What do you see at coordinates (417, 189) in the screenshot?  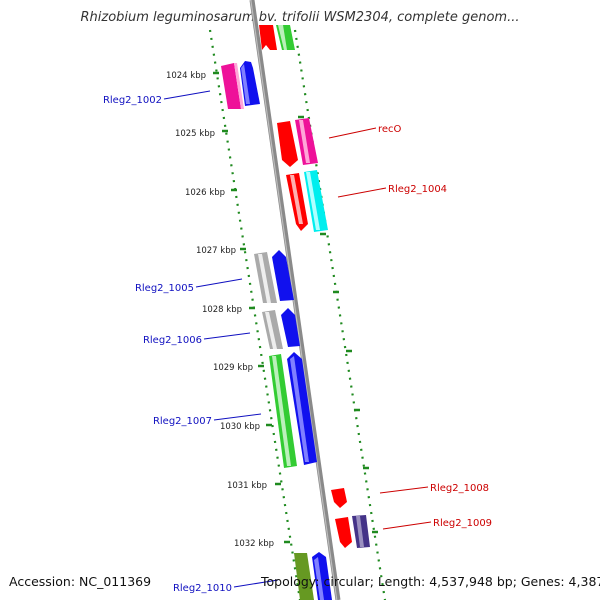 I see `gene-label-rleg2-1004: Rleg2_1004` at bounding box center [417, 189].